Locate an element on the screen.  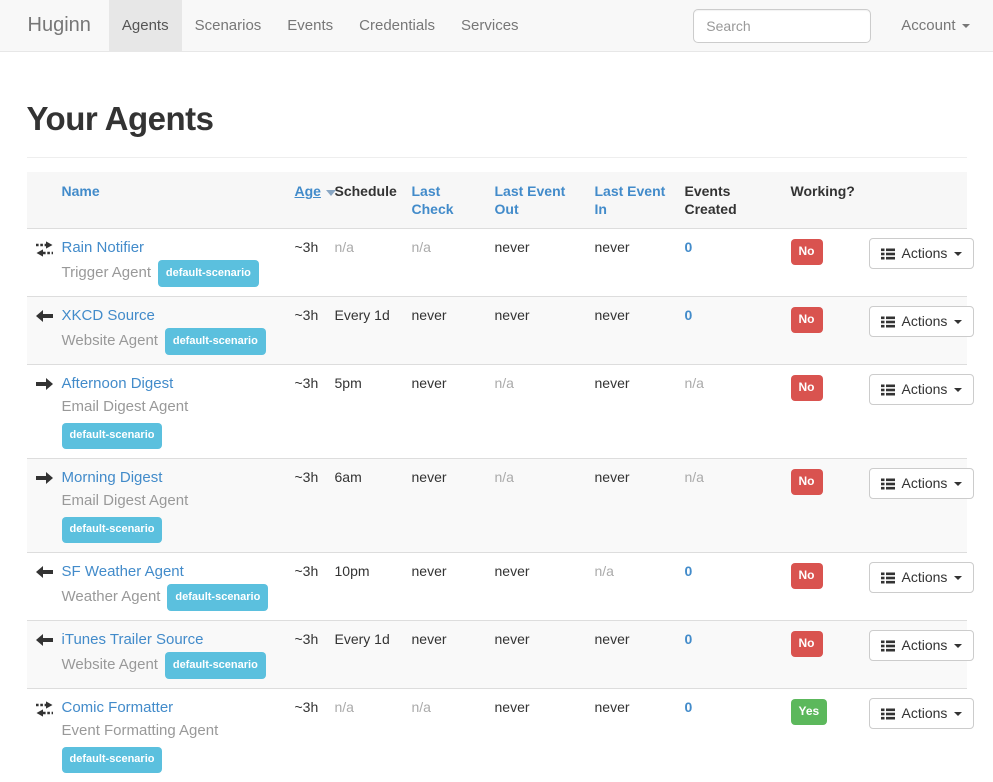
working-badge: Yes is located at coordinates (809, 712).